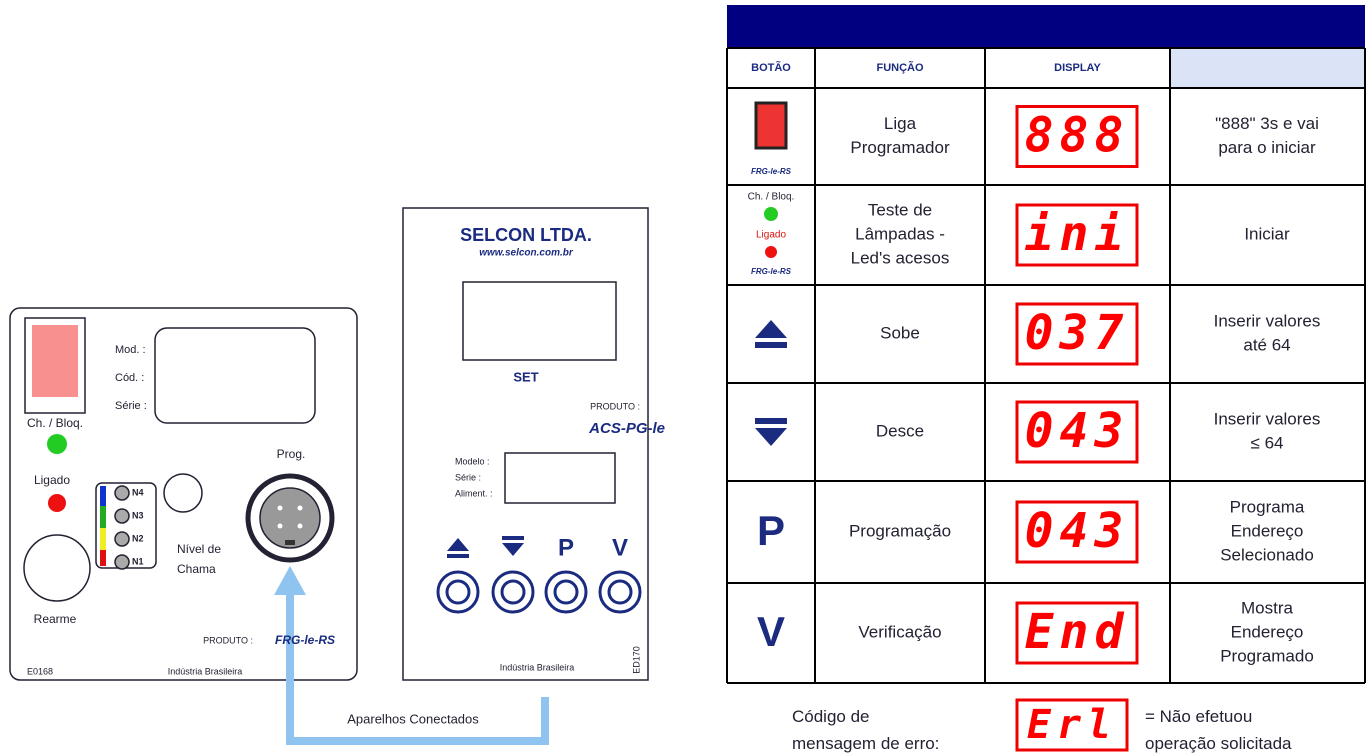  Describe the element at coordinates (900, 123) in the screenshot. I see `label: Liga` at that location.